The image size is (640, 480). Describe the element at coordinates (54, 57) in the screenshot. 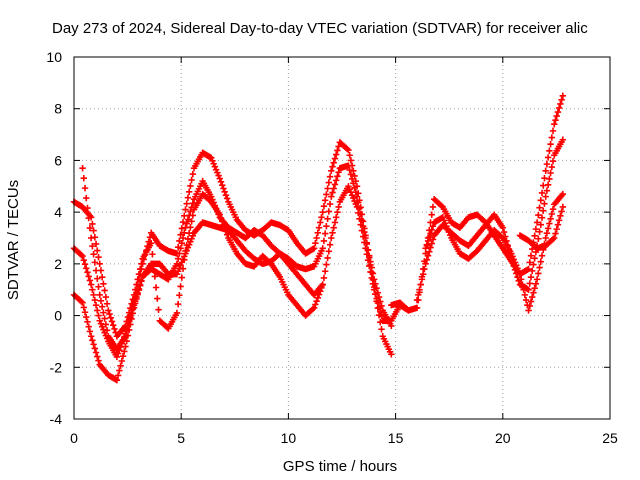

I see `y-tick-label: 10` at that location.